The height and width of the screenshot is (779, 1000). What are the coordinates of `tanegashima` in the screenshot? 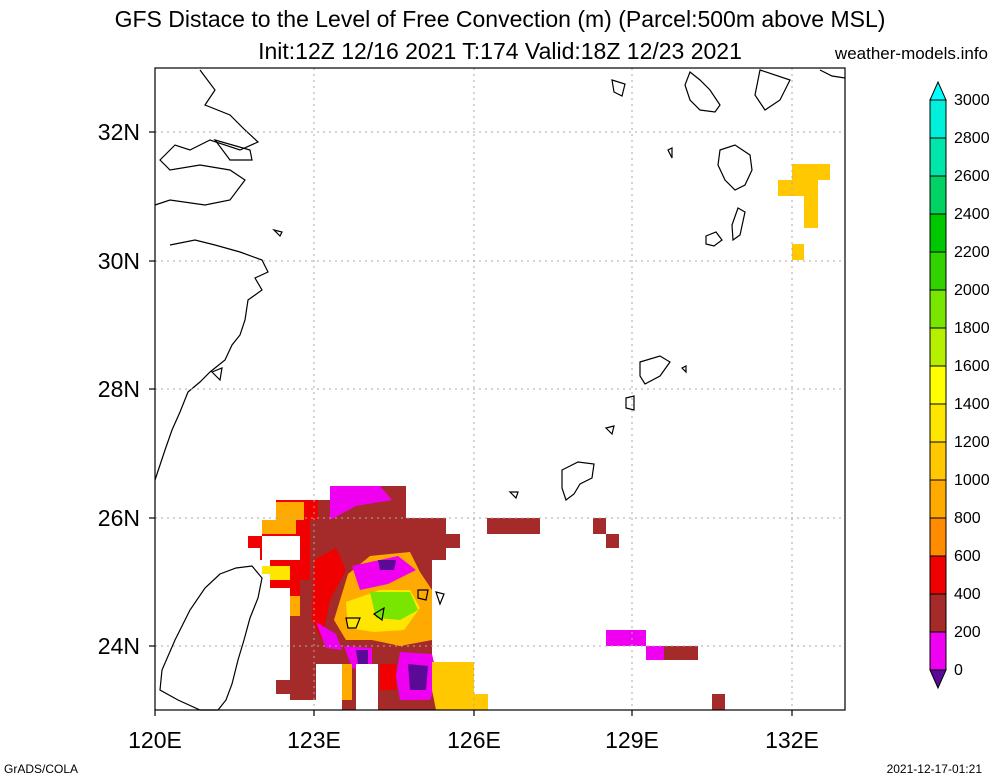 It's located at (738, 224).